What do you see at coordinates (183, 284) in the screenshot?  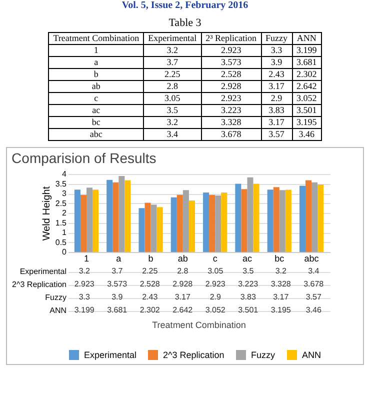 I see `data-label: 2.928` at bounding box center [183, 284].